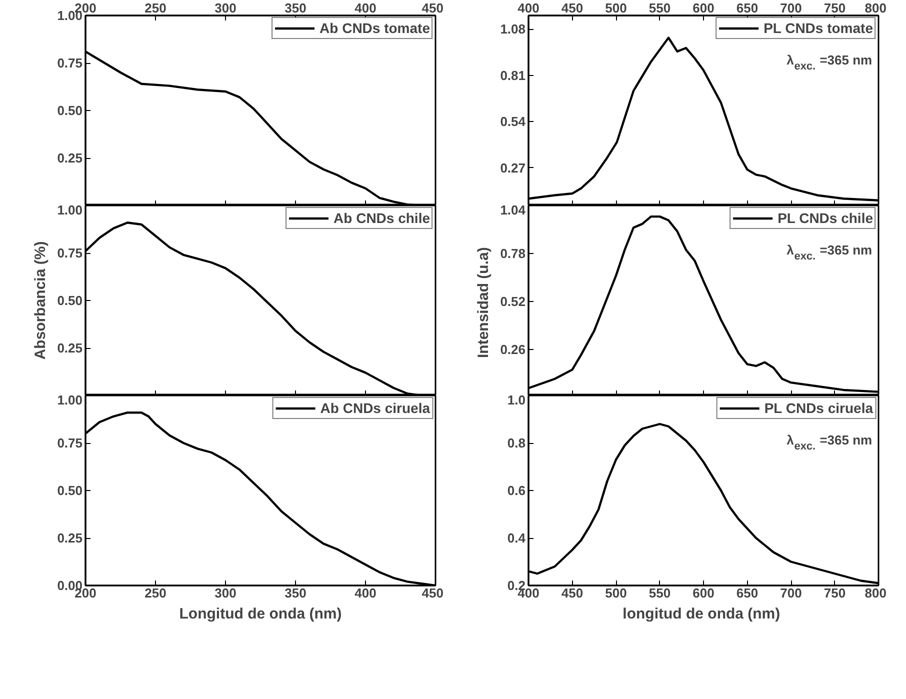 This screenshot has width=906, height=699. Describe the element at coordinates (483, 302) in the screenshot. I see `y-axis-title: Intensidad (u.a)` at that location.